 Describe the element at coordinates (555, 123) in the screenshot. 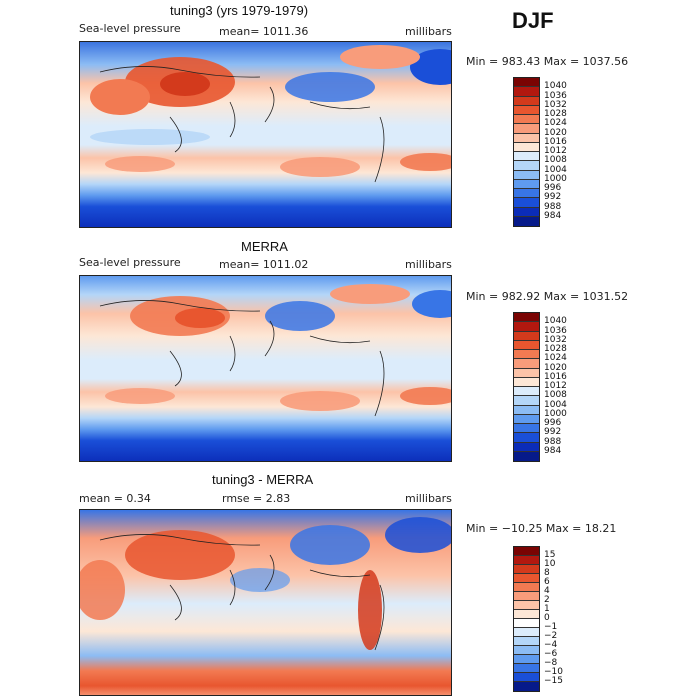

I see `colorbar-tick-label: 1024` at that location.